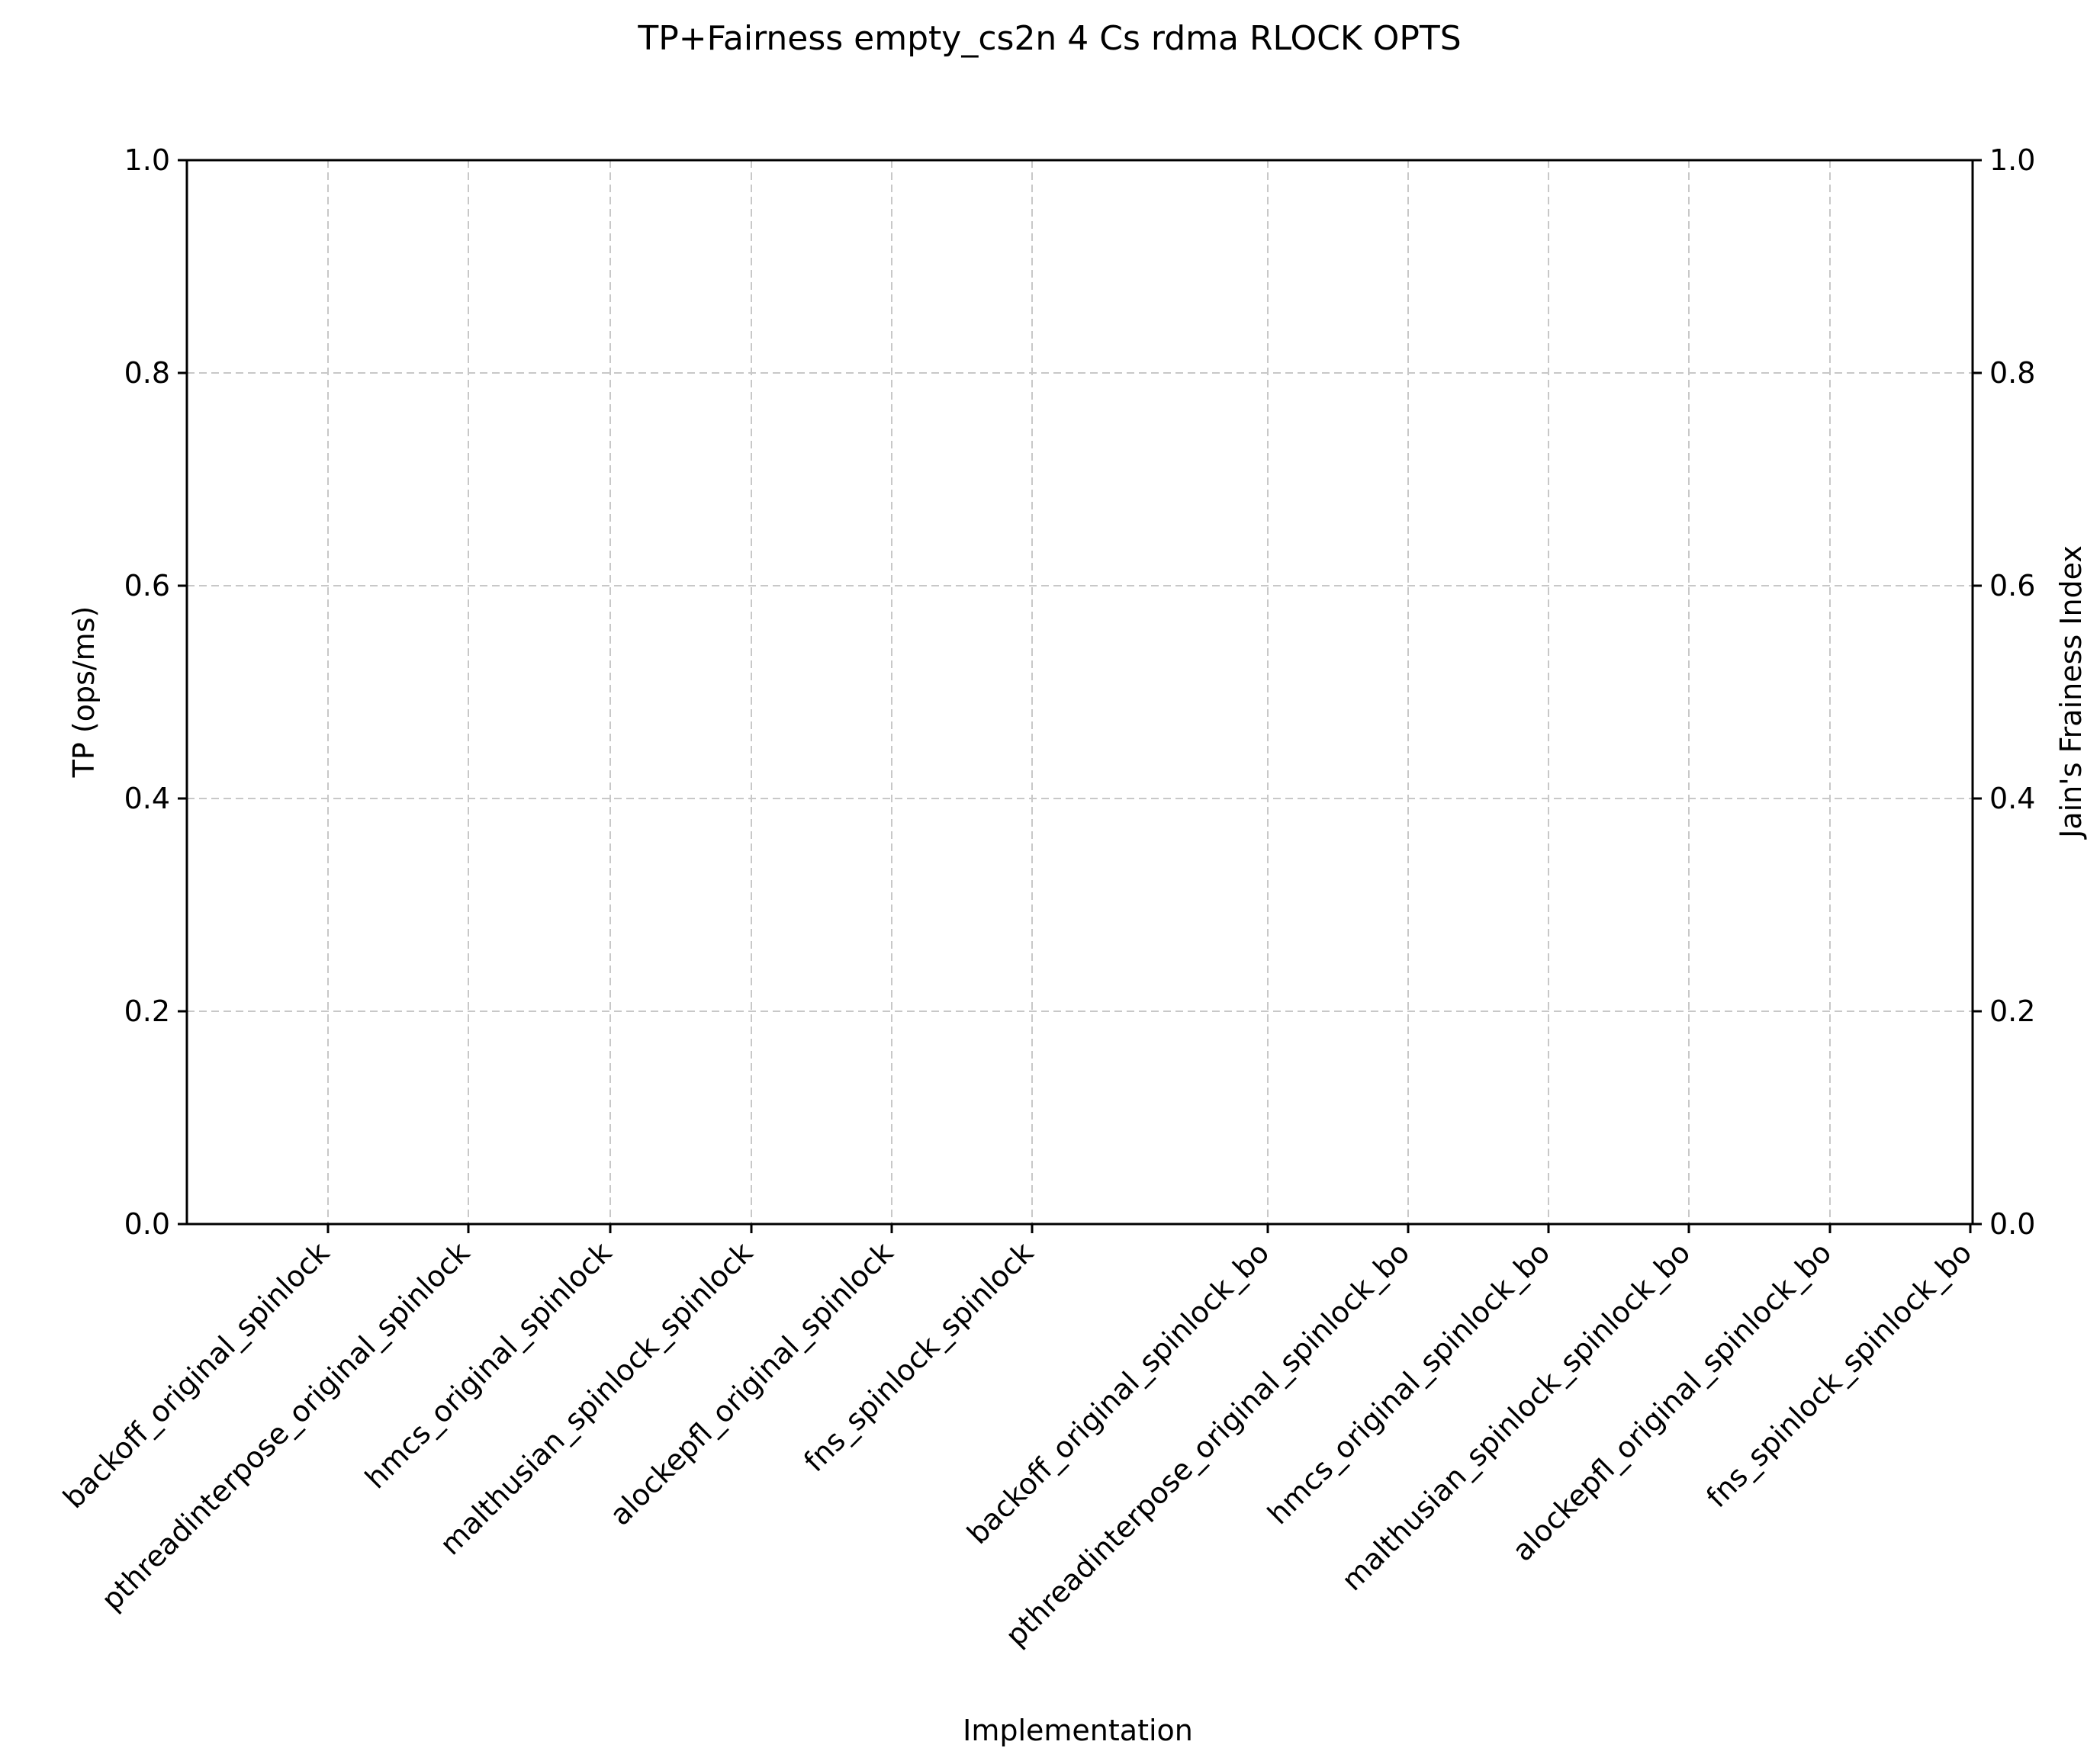 The image size is (2100, 1764). Describe the element at coordinates (147, 160) in the screenshot. I see `y-tick-label-left: 1.0` at that location.